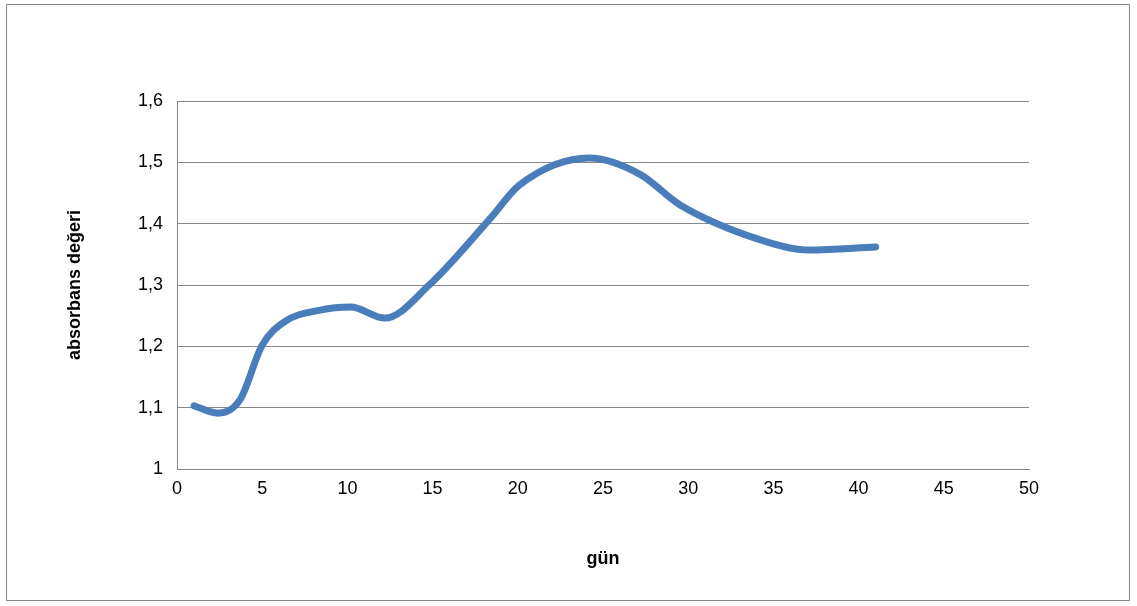 This screenshot has width=1137, height=606. Describe the element at coordinates (157, 467) in the screenshot. I see `y-tick-label: 1` at that location.